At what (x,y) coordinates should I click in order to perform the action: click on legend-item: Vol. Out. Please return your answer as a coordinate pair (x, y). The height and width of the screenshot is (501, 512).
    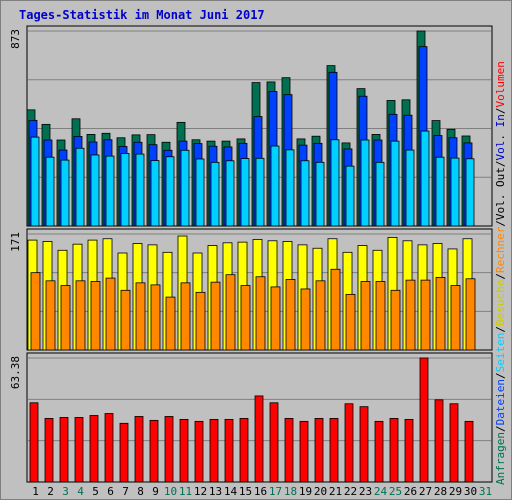
    Looking at the image, I should click on (500, 193).